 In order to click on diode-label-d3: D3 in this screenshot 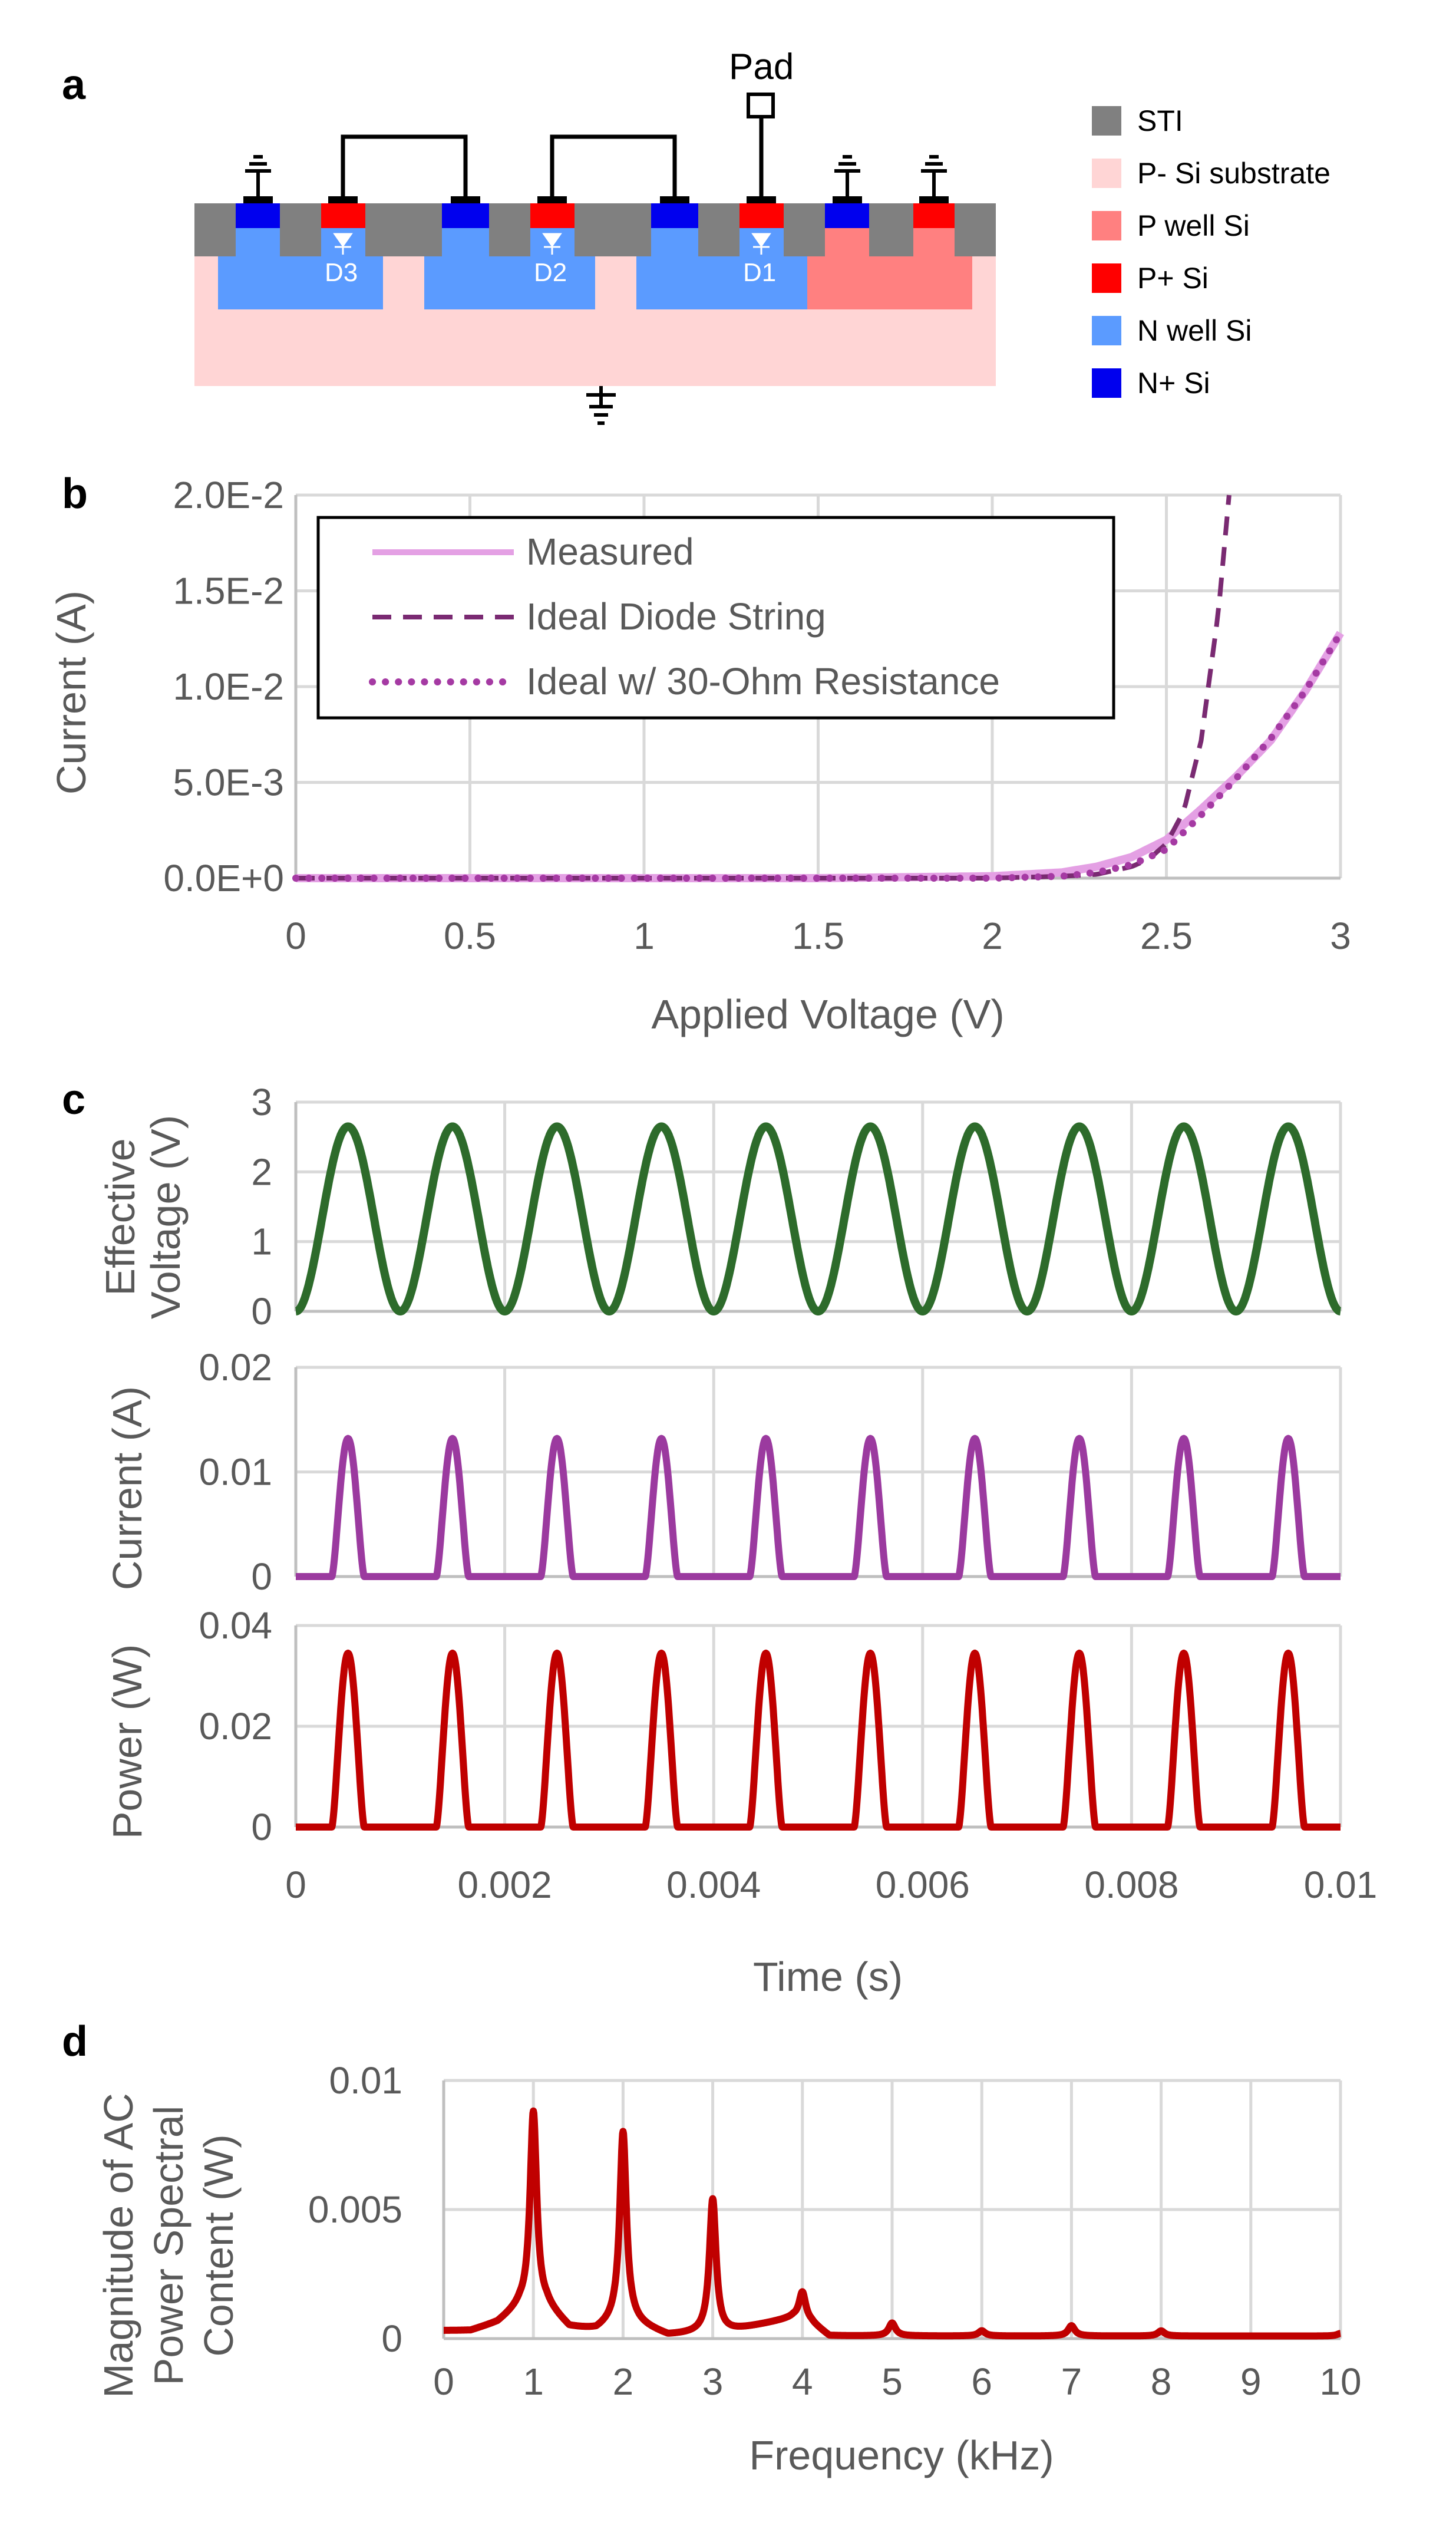, I will do `click(341, 272)`.